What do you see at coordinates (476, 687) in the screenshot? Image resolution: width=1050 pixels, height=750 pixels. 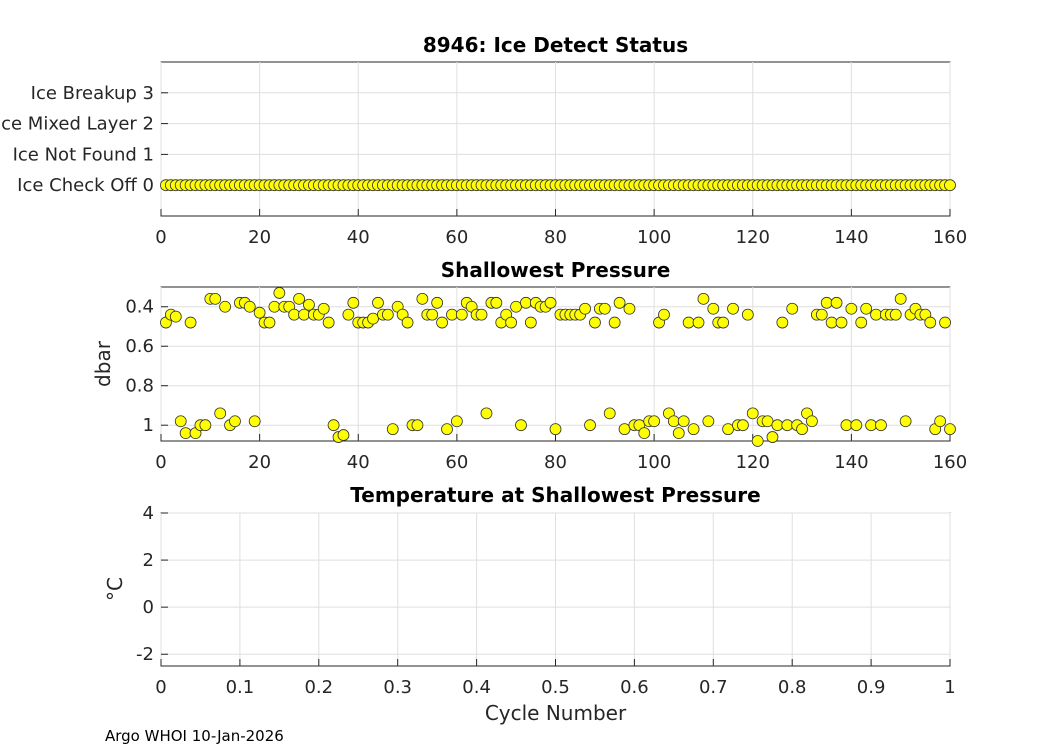 I see `temperature-xtick-label: 0.4` at bounding box center [476, 687].